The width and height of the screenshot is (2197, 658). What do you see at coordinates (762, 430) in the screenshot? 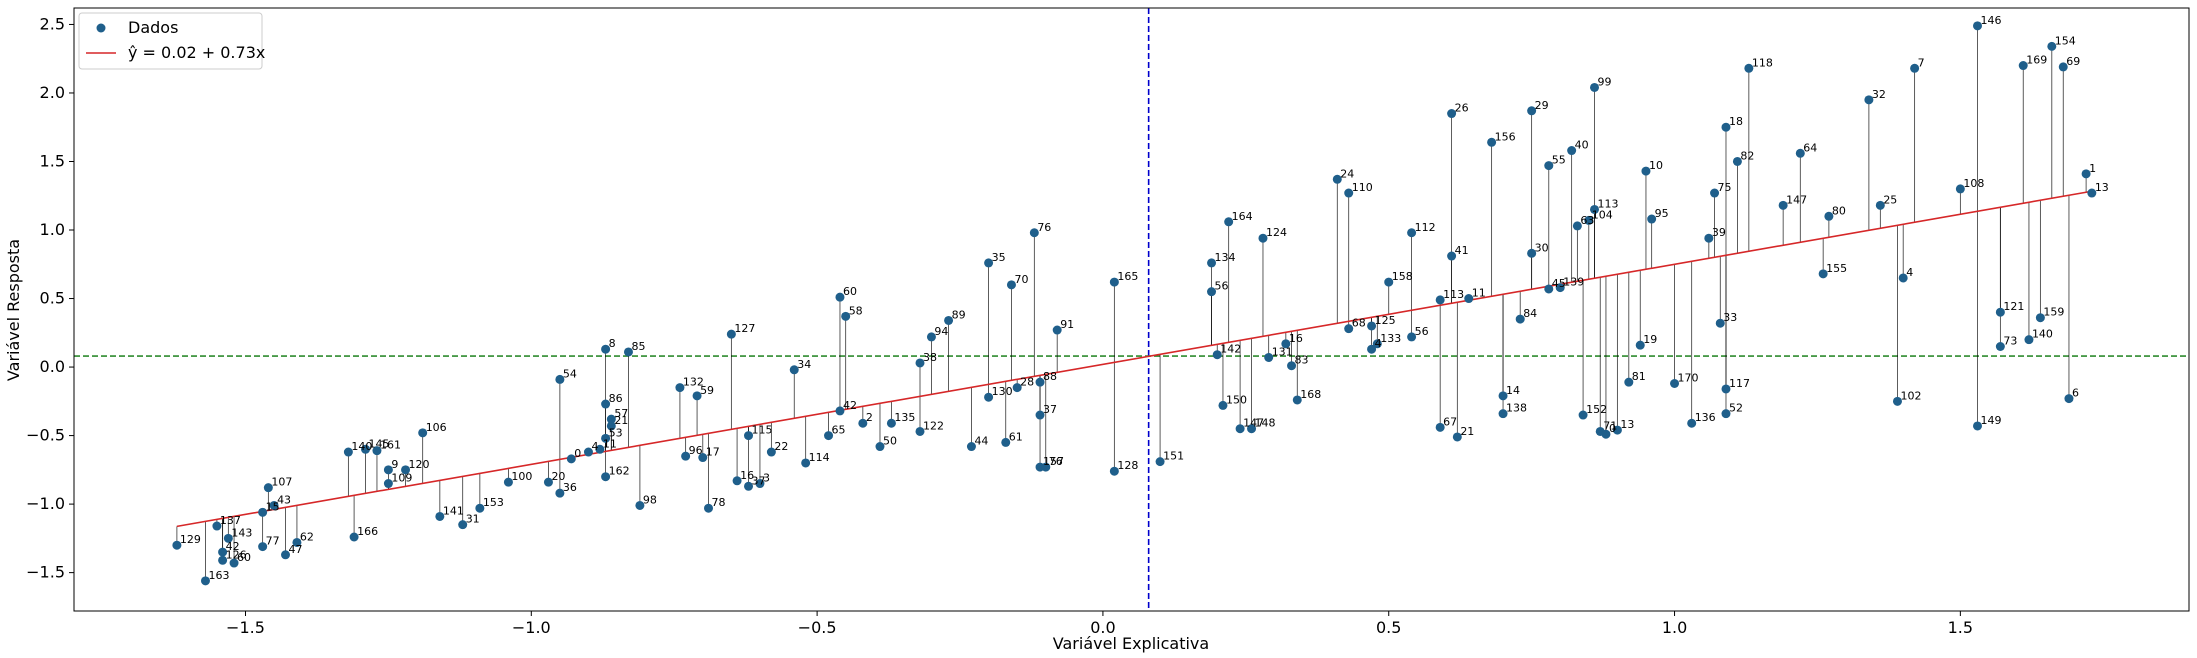
I see `point-label: 115` at bounding box center [762, 430].